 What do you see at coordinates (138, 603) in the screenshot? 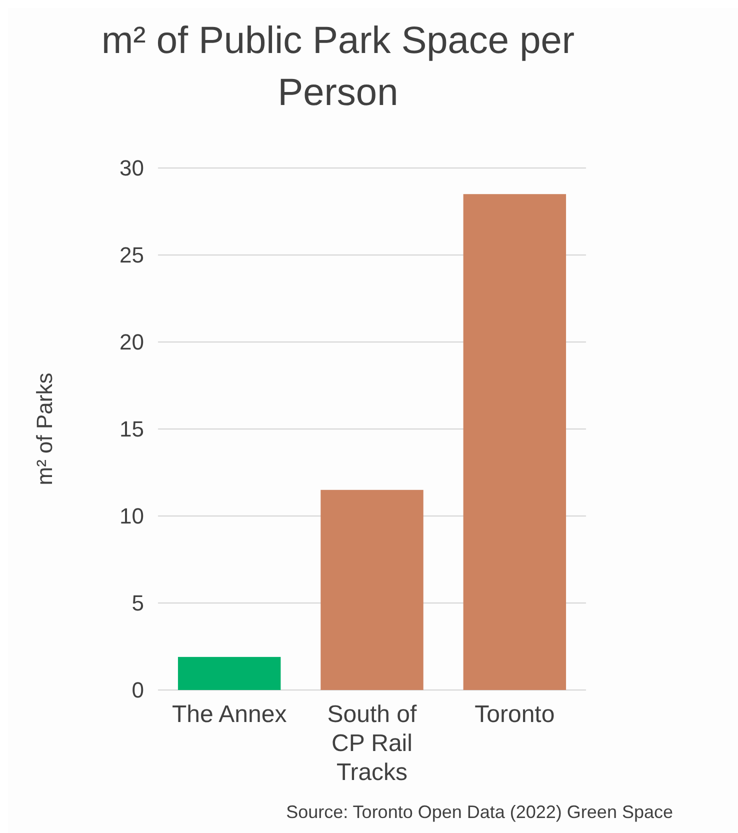
I see `y-tick-label: 5` at bounding box center [138, 603].